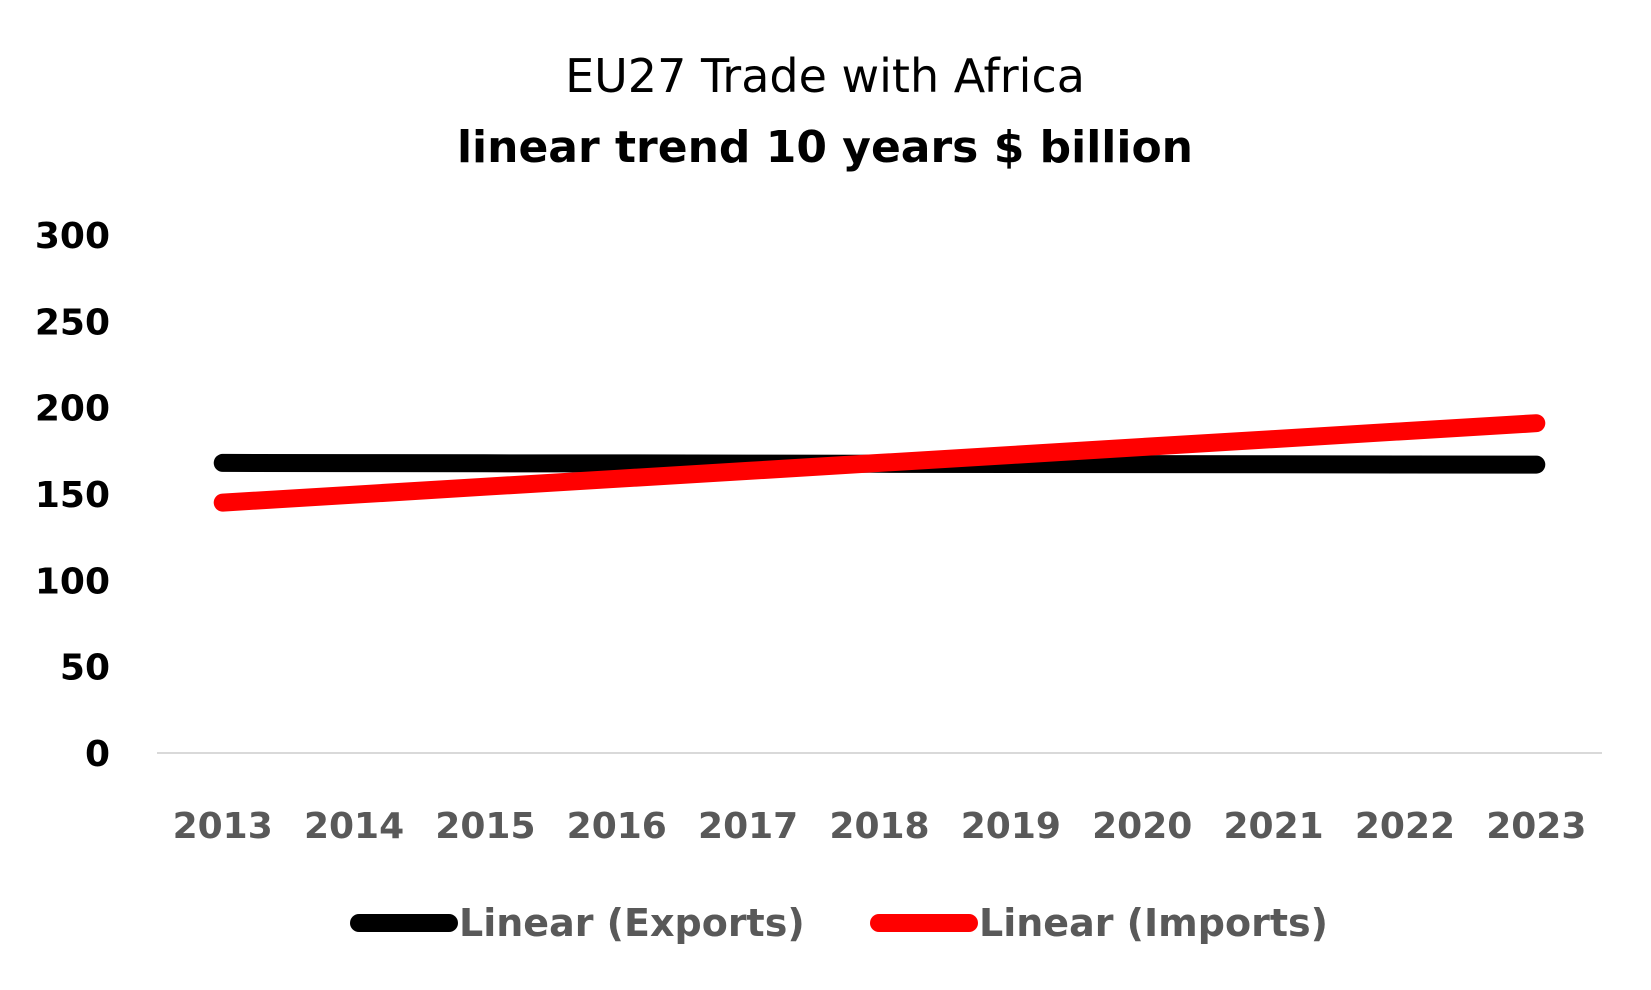 The height and width of the screenshot is (990, 1651). I want to click on series-lines, so click(879, 463).